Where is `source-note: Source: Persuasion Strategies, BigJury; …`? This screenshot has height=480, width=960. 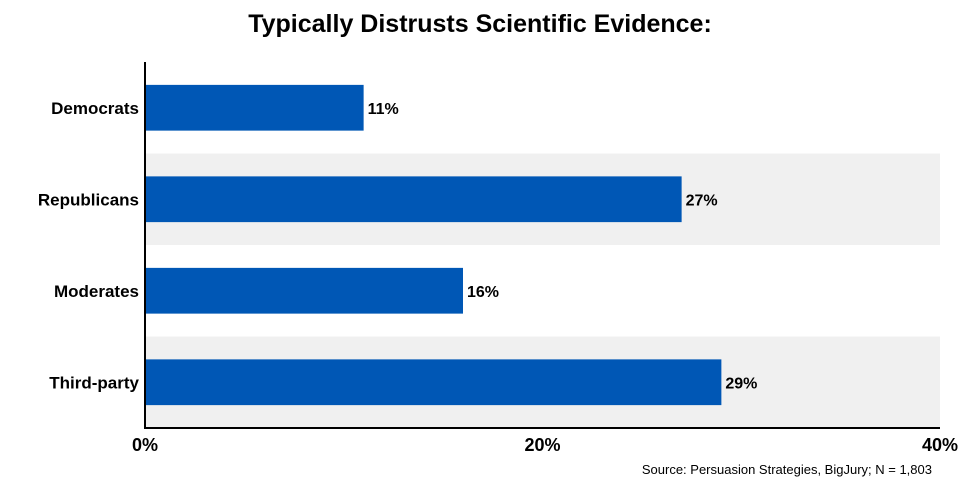
source-note: Source: Persuasion Strategies, BigJury; … is located at coordinates (786, 469).